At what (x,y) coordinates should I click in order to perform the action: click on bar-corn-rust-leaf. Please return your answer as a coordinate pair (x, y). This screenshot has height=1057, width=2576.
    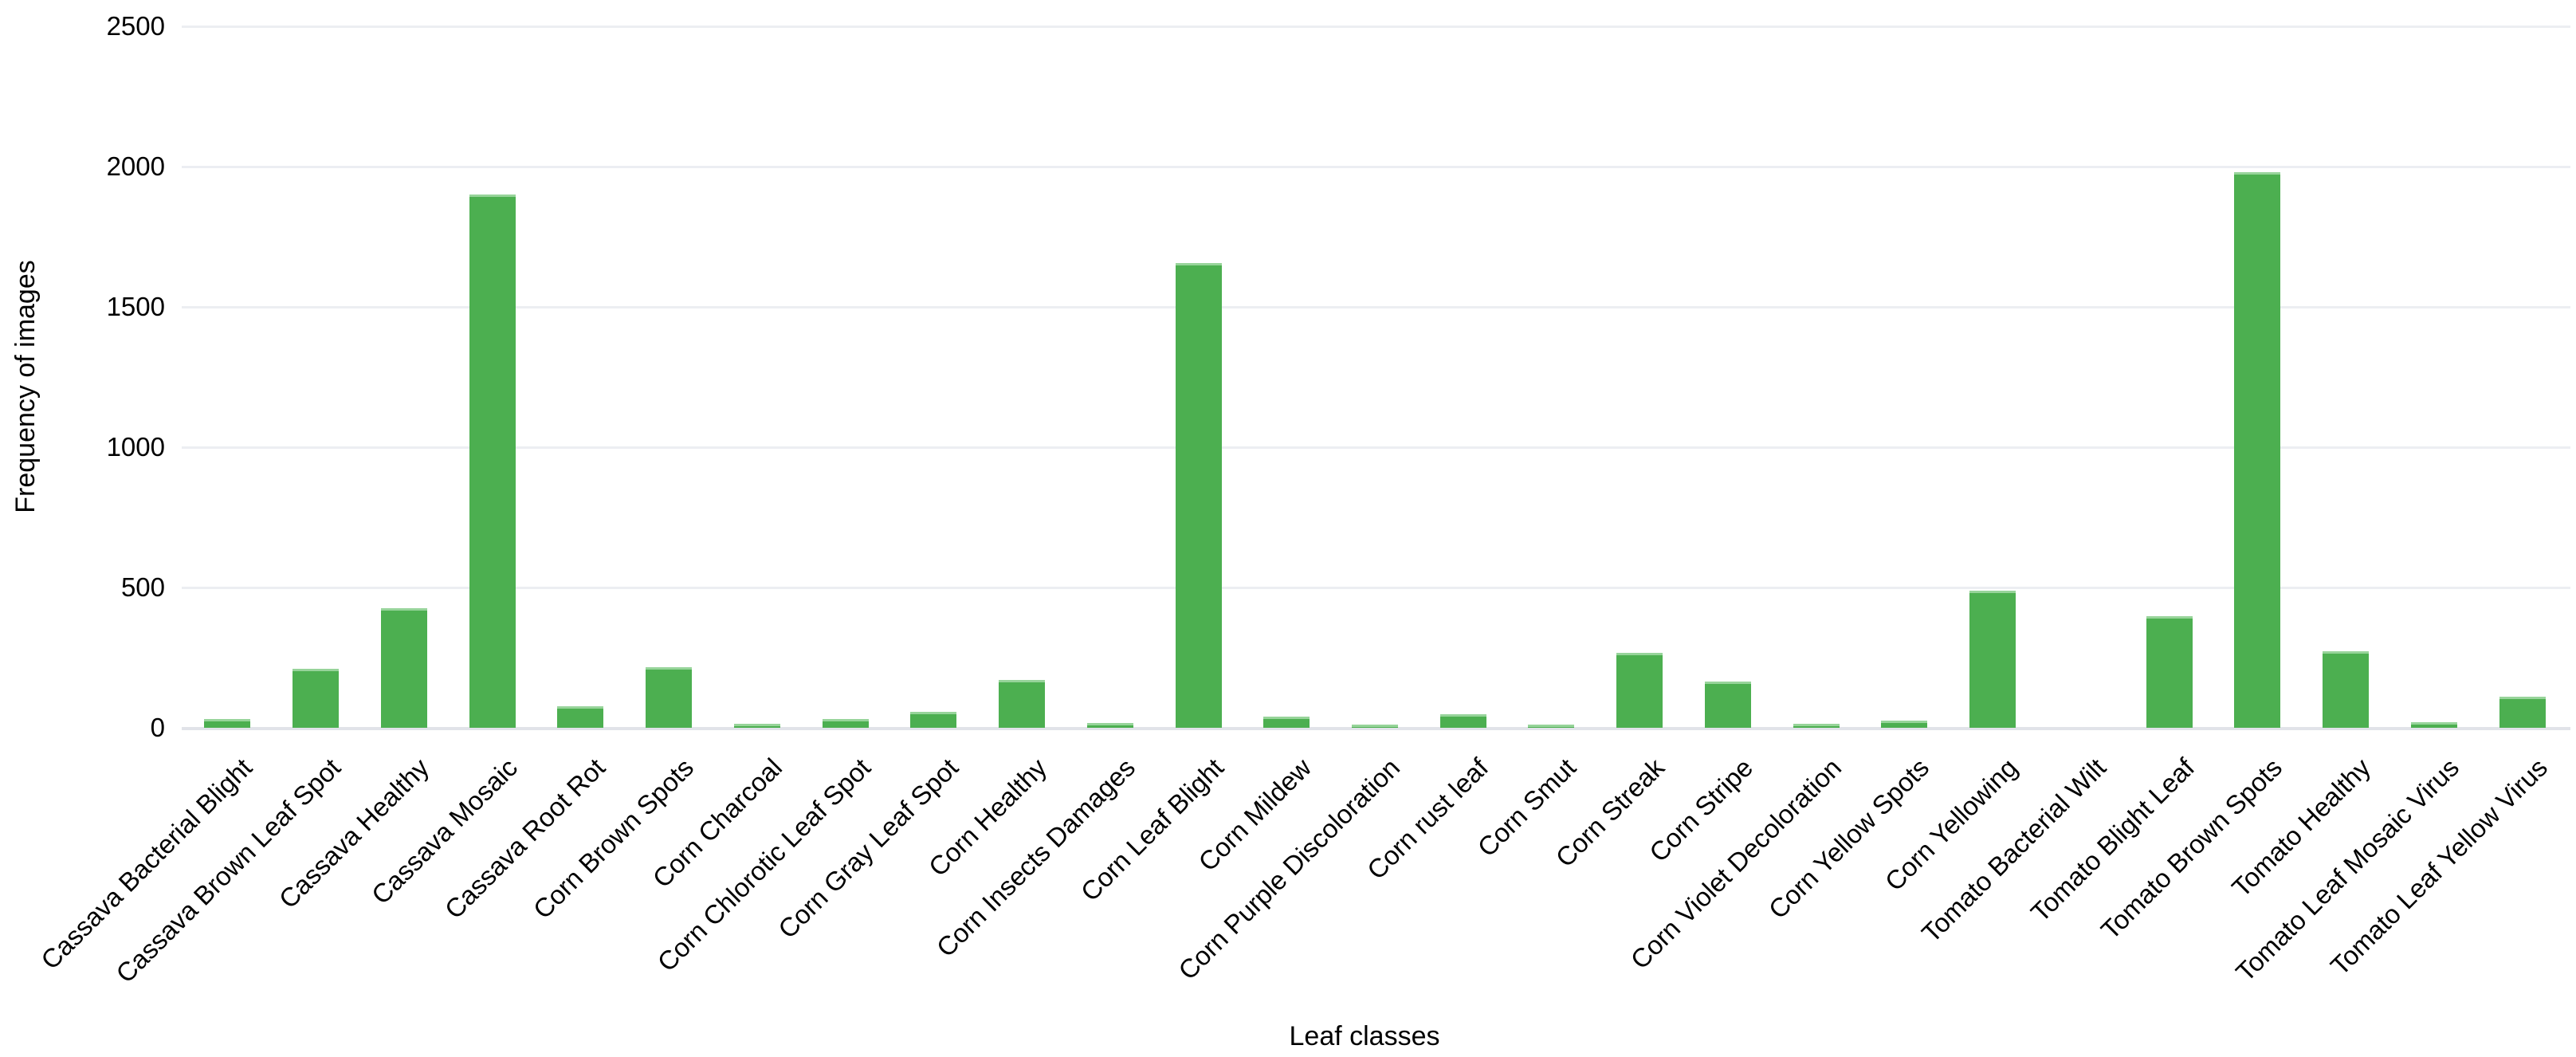
    Looking at the image, I should click on (1463, 721).